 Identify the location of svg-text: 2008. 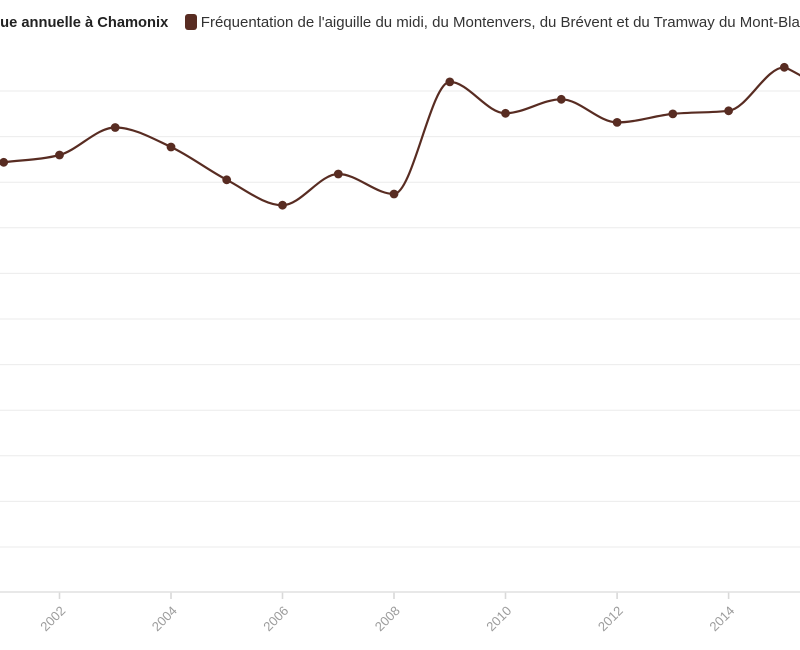
(387, 618).